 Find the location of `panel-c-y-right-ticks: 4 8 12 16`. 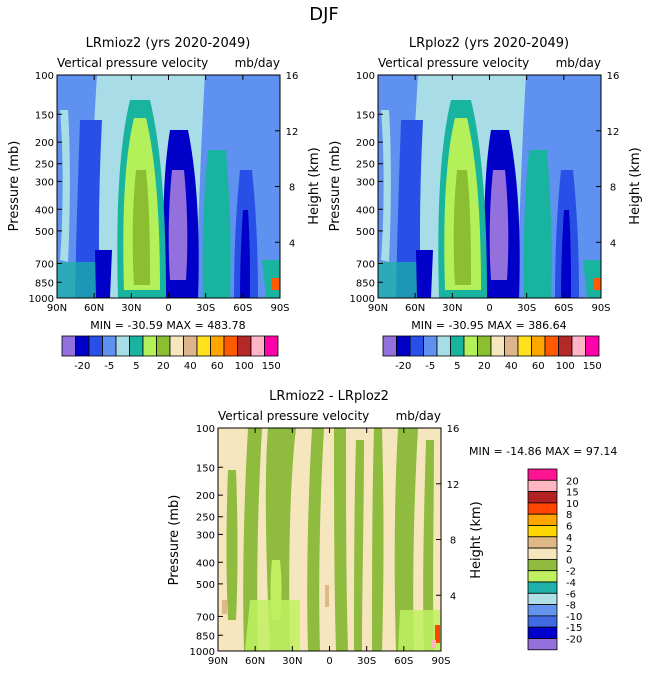

panel-c-y-right-ticks: 4 8 12 16 is located at coordinates (447, 513).